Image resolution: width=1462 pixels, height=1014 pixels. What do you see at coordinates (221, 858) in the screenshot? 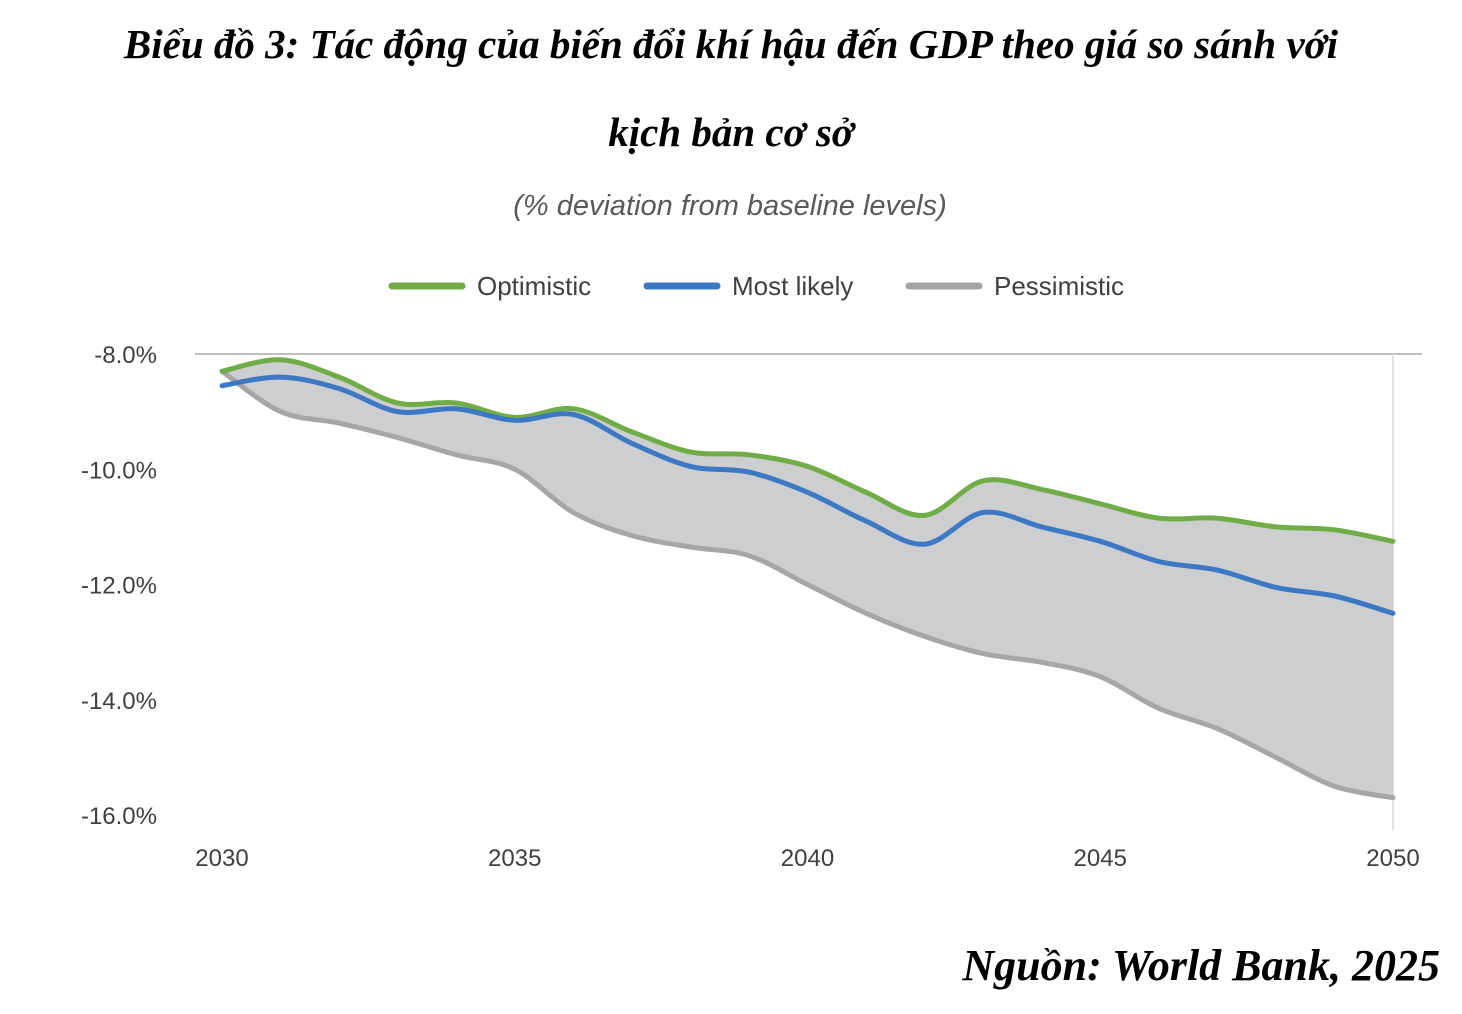
I see `x-tick-label: 2030` at bounding box center [221, 858].